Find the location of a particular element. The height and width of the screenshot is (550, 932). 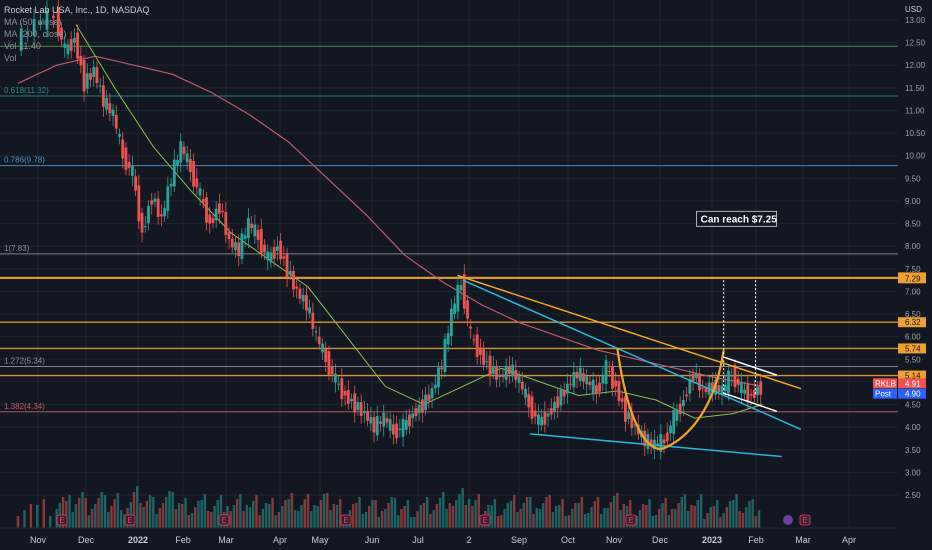

volume-label: Vol 11.40 is located at coordinates (77, 46).